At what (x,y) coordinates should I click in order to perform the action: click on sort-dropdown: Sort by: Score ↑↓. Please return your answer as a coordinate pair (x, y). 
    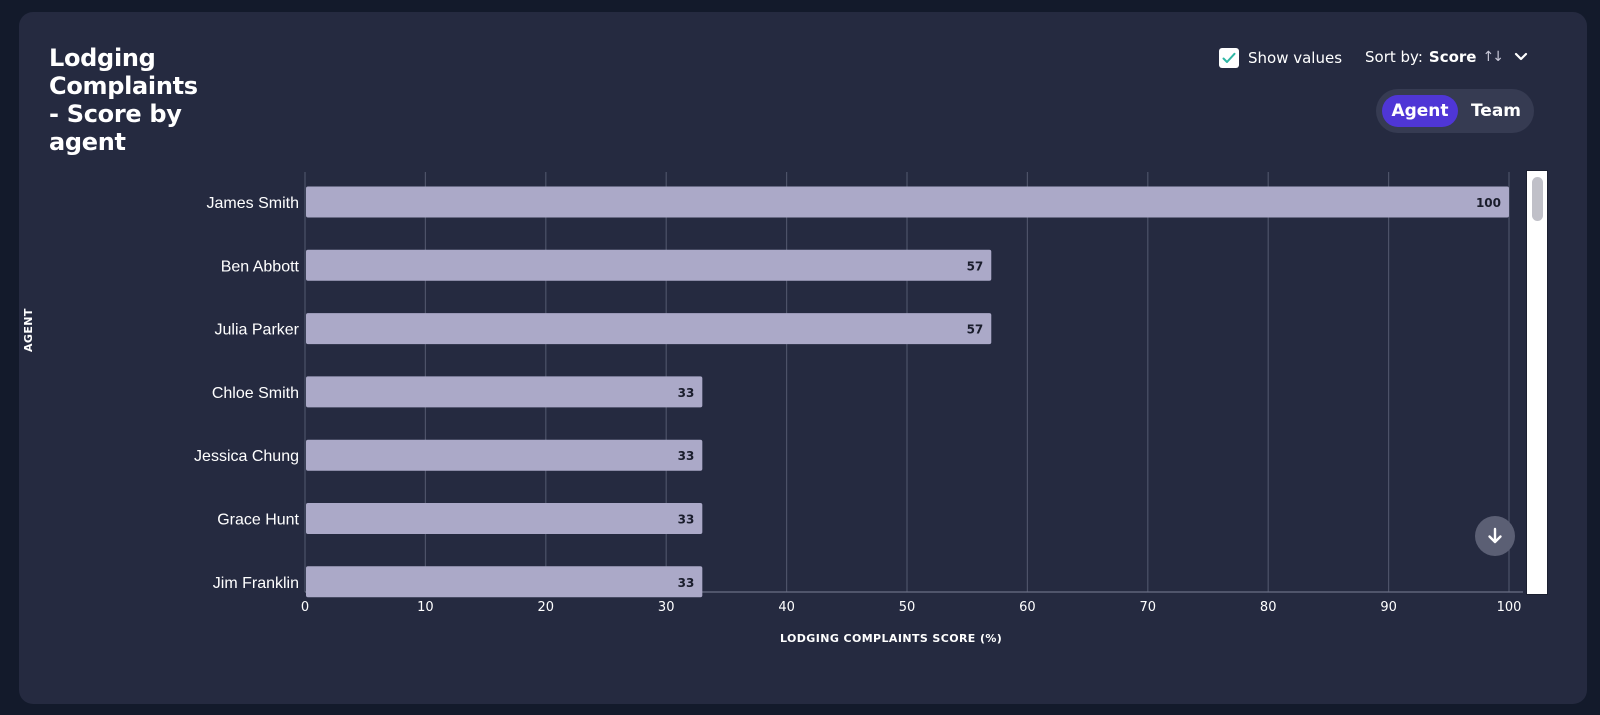
    Looking at the image, I should click on (1446, 57).